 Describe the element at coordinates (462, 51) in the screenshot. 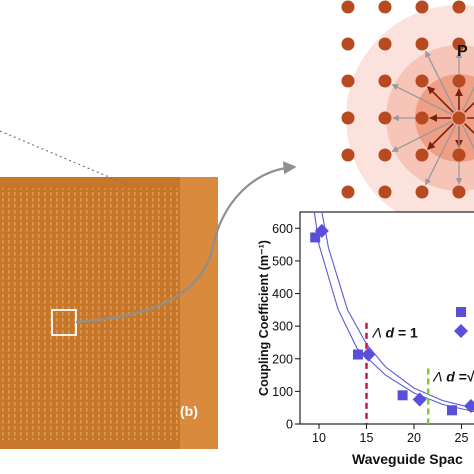

I see `lattice-label: P` at that location.